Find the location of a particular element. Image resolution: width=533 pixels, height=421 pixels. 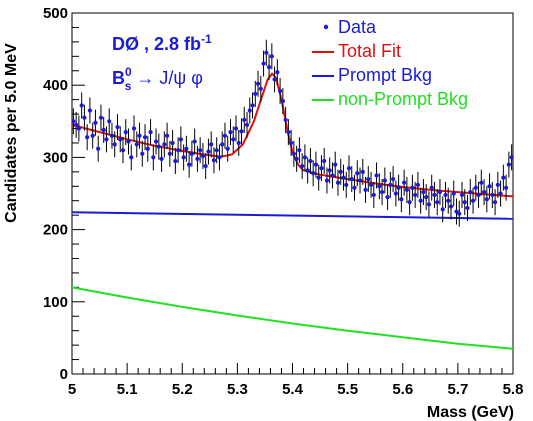

legend-entry: non-Prompt Bkg is located at coordinates (390, 99).